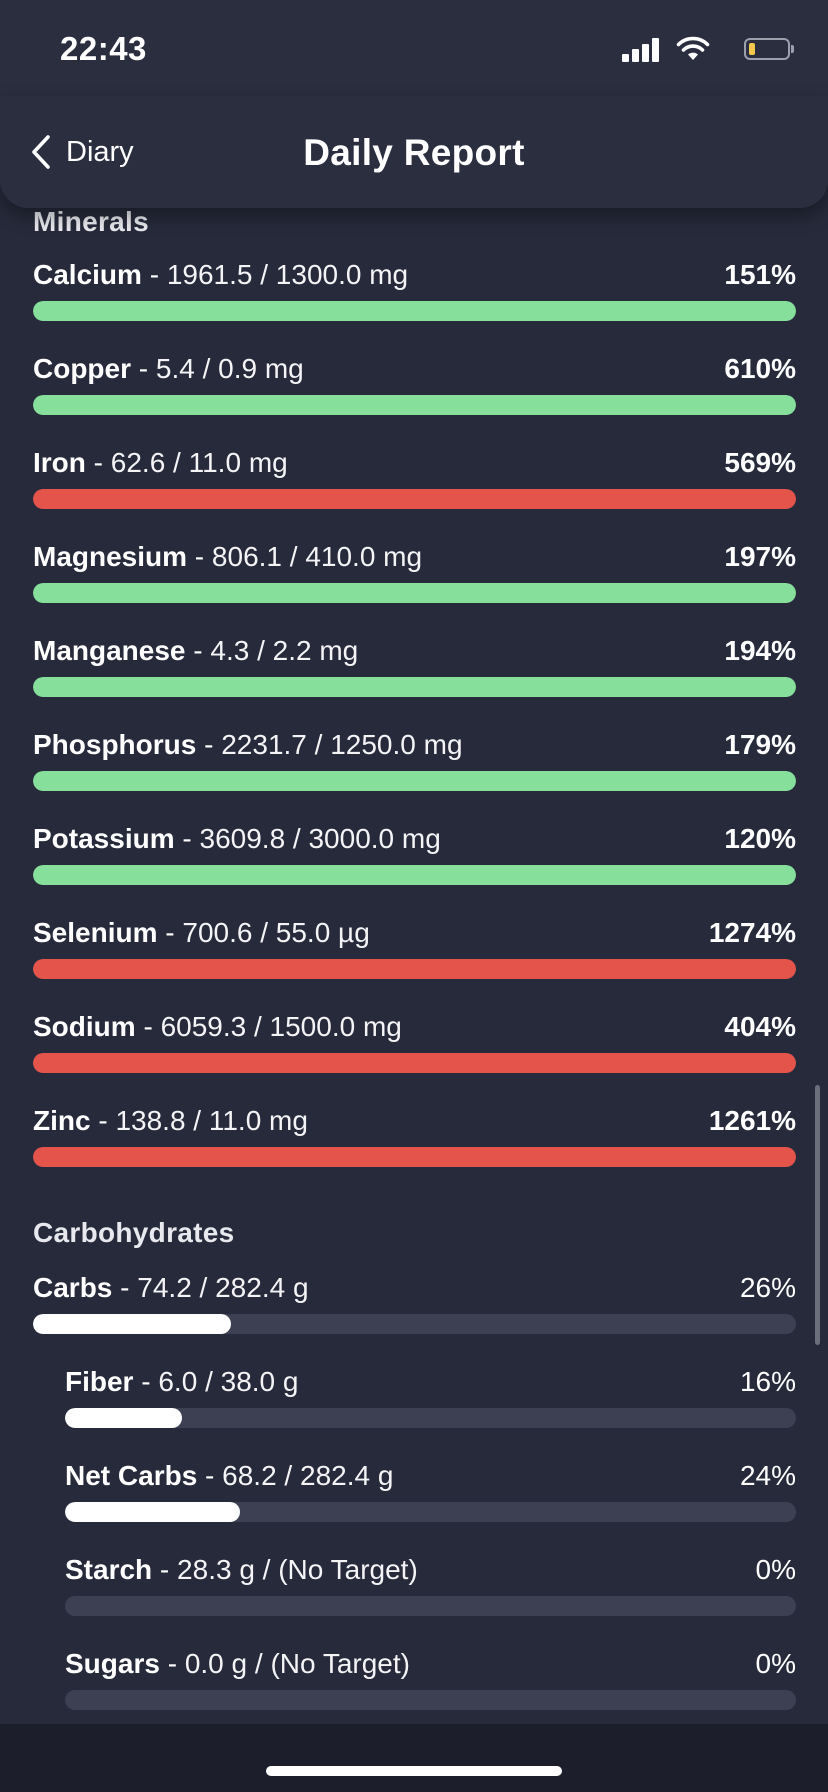 This screenshot has width=828, height=1792. Describe the element at coordinates (62, 1120) in the screenshot. I see `nutrient-name: Zinc` at that location.